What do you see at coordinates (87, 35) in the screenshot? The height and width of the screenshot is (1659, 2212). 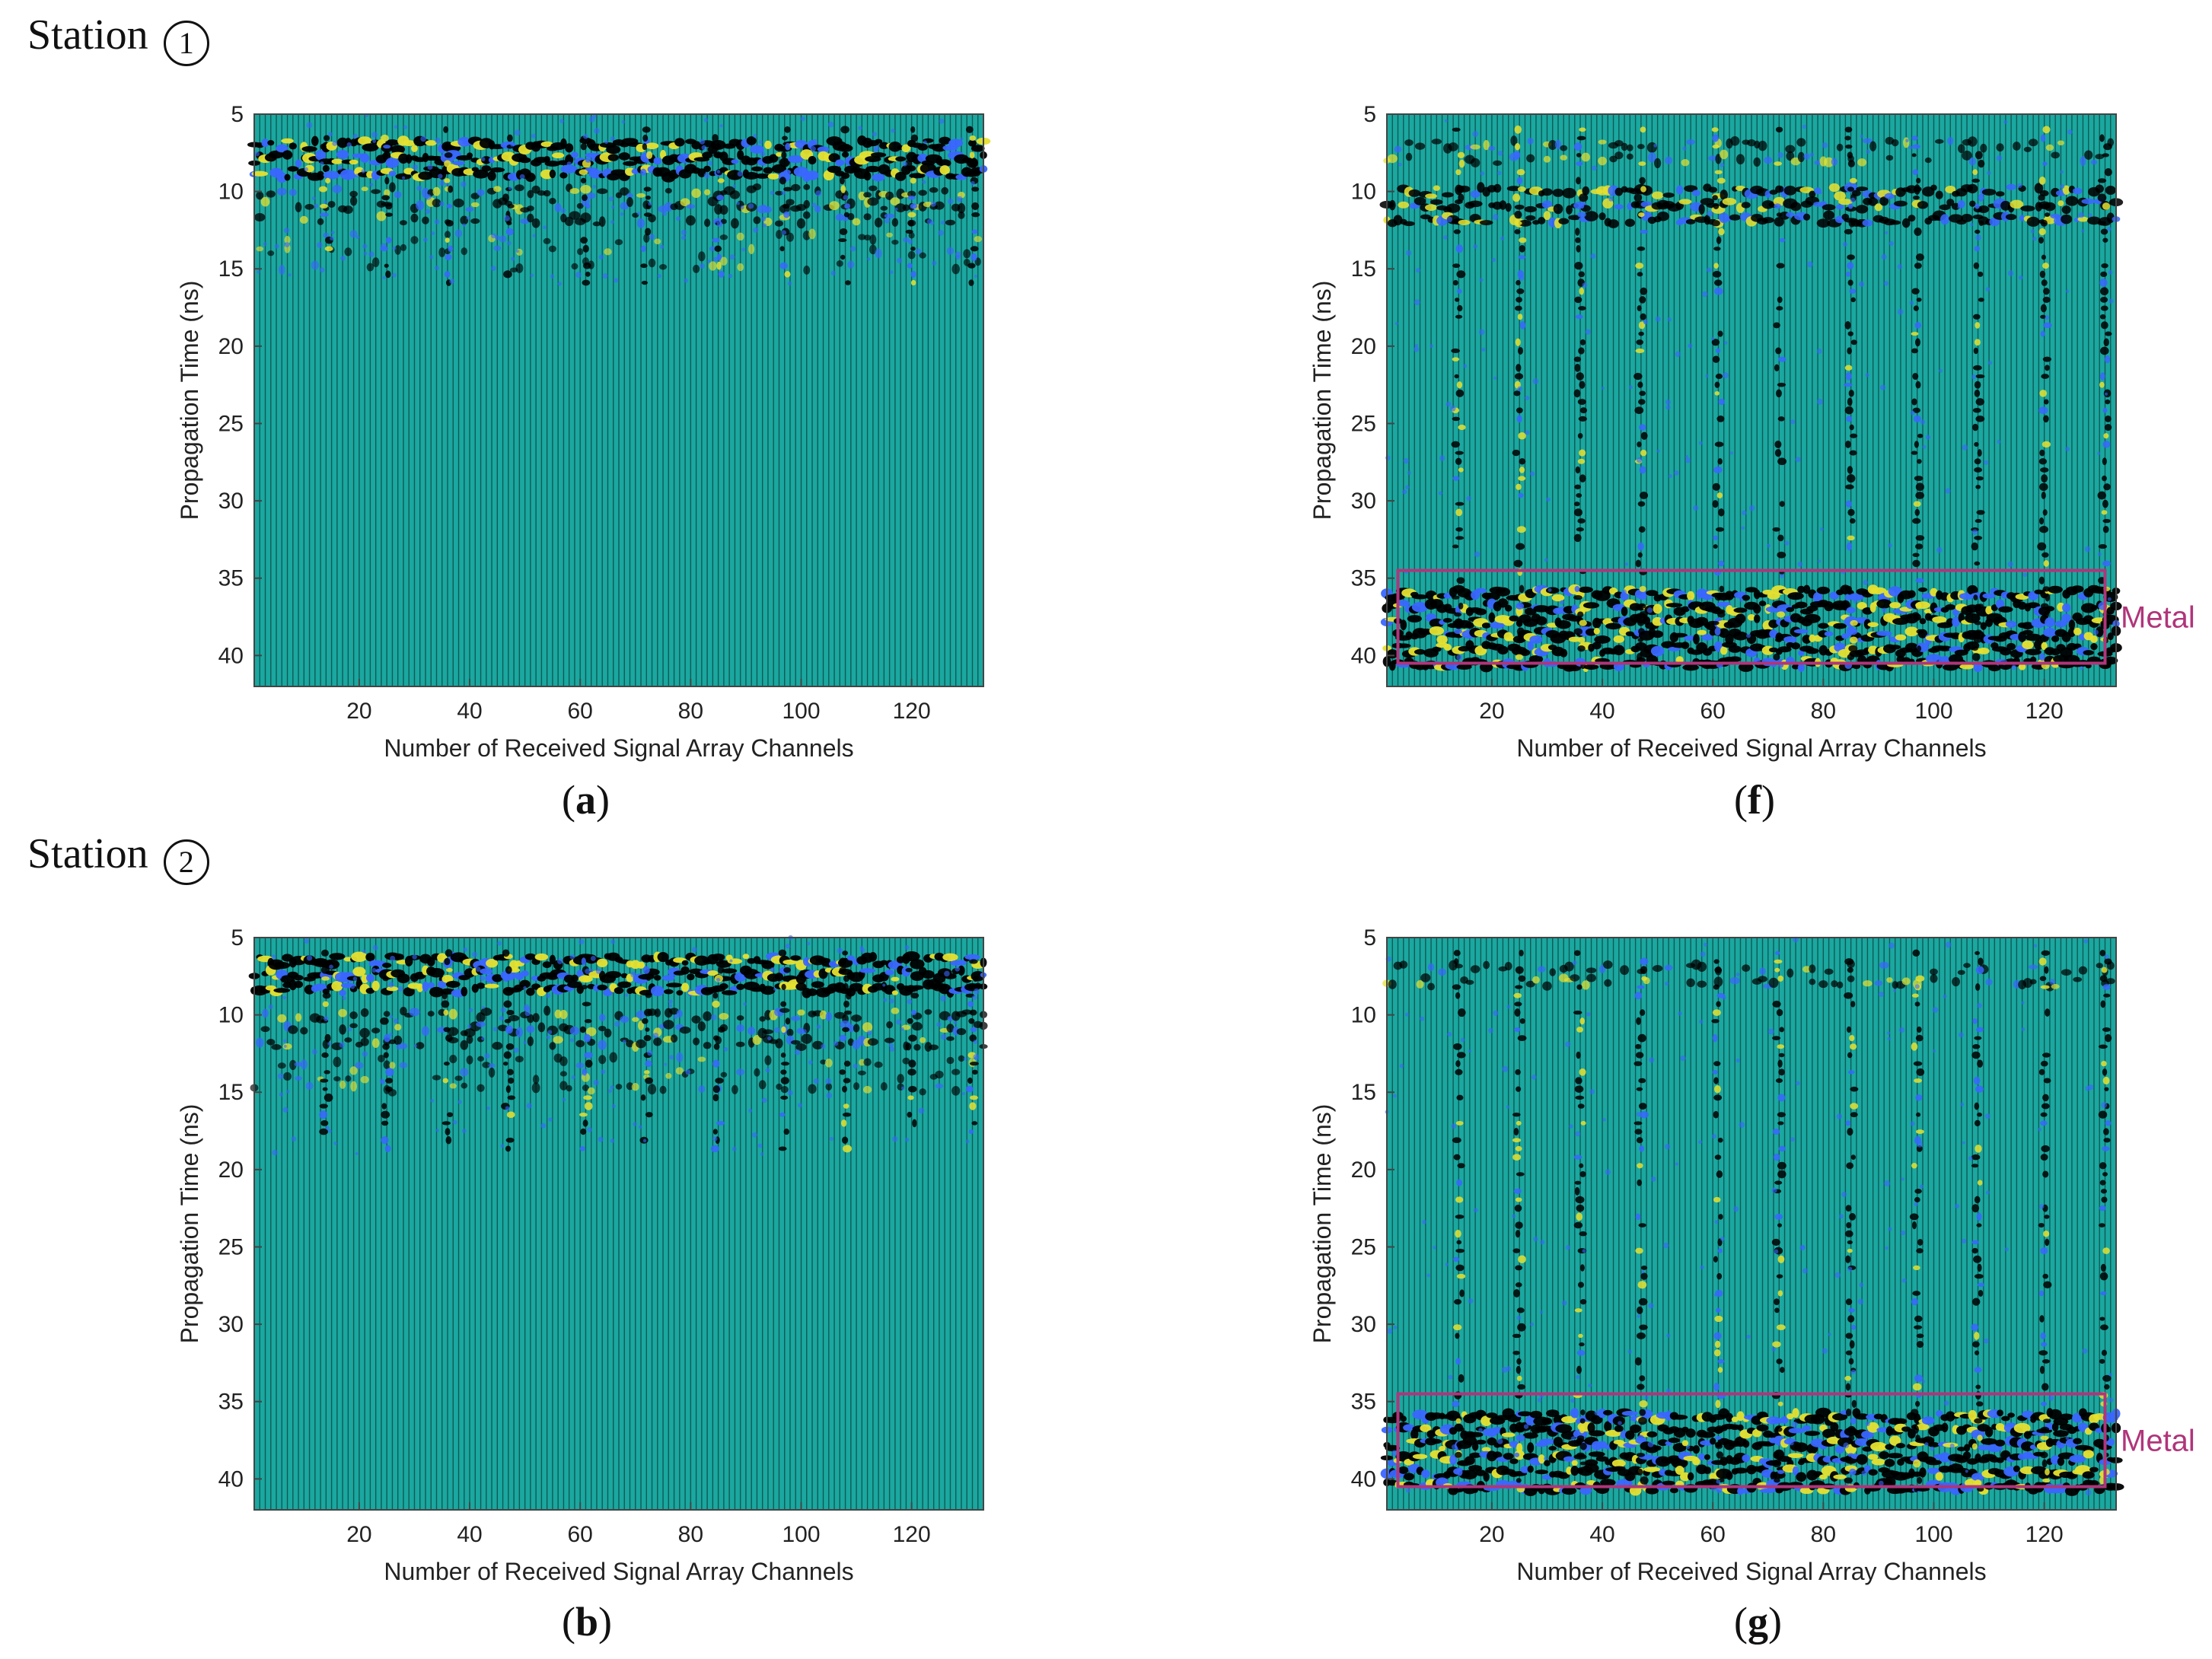 I see `station-1-text: Station` at bounding box center [87, 35].